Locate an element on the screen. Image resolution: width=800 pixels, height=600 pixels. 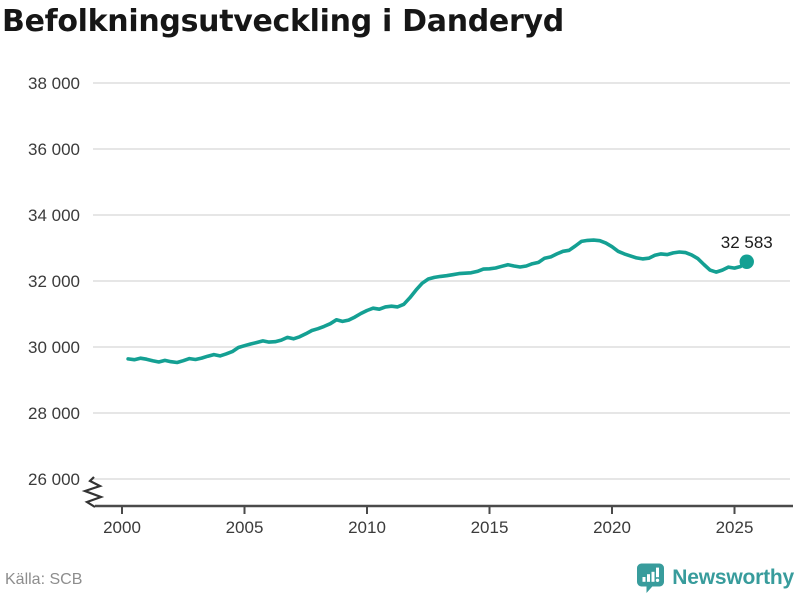
svg-text: 26 000 is located at coordinates (54, 479).